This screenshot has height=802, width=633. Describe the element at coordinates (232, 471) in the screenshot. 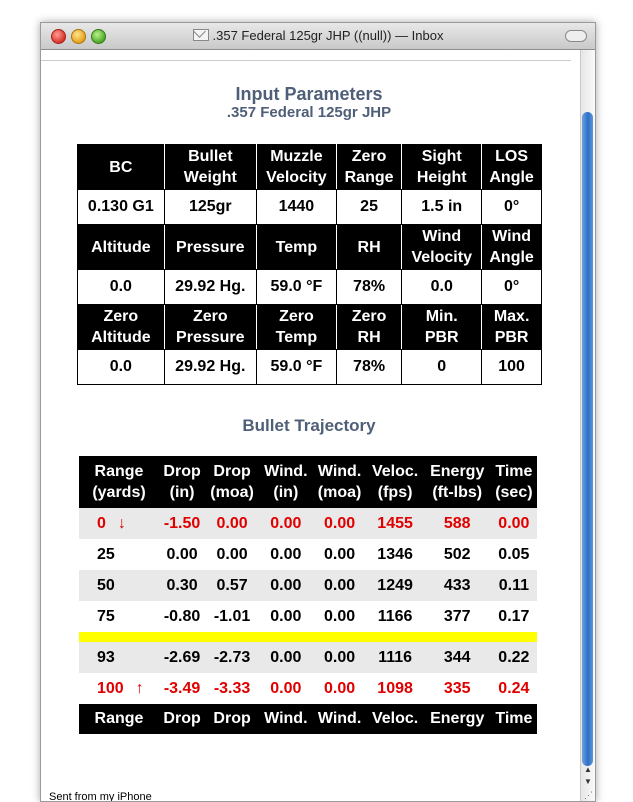

I see `trajectory-header-cell-line: Drop` at that location.